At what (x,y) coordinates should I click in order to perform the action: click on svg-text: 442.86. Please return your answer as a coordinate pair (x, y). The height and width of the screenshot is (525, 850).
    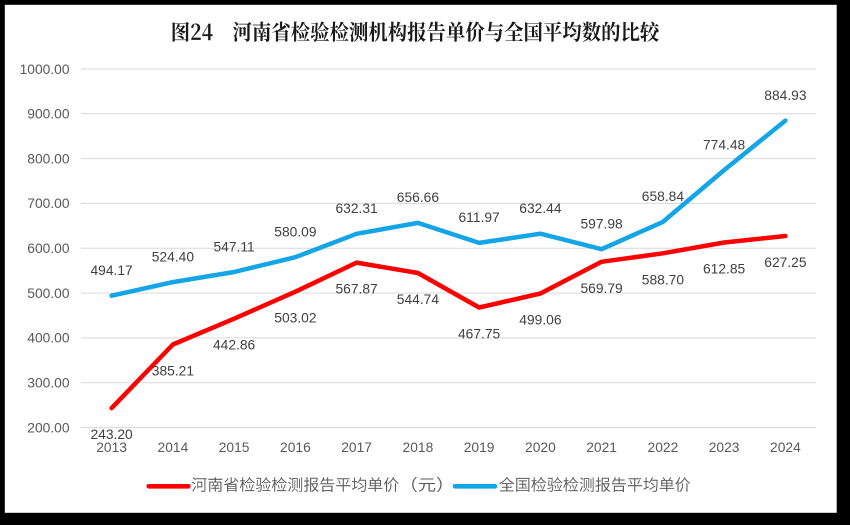
    Looking at the image, I should click on (234, 345).